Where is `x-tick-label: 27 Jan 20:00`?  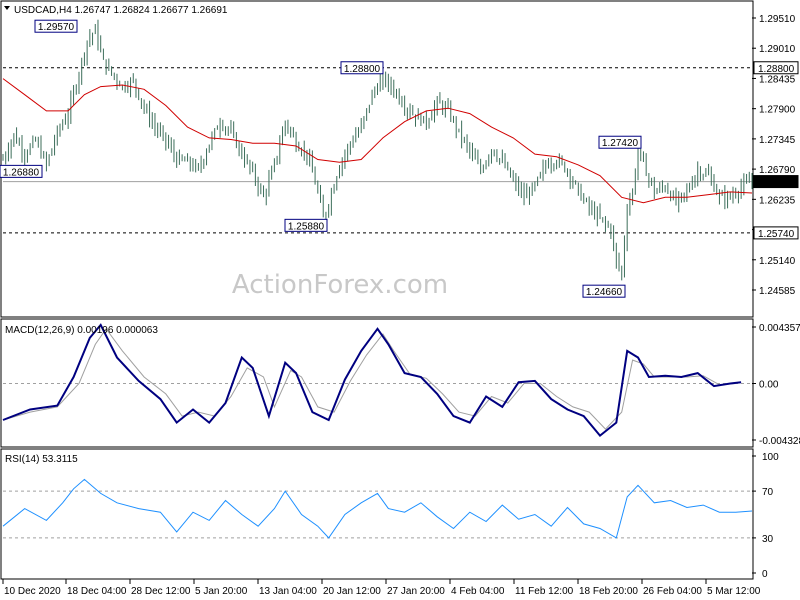
x-tick-label: 27 Jan 20:00 is located at coordinates (416, 591).